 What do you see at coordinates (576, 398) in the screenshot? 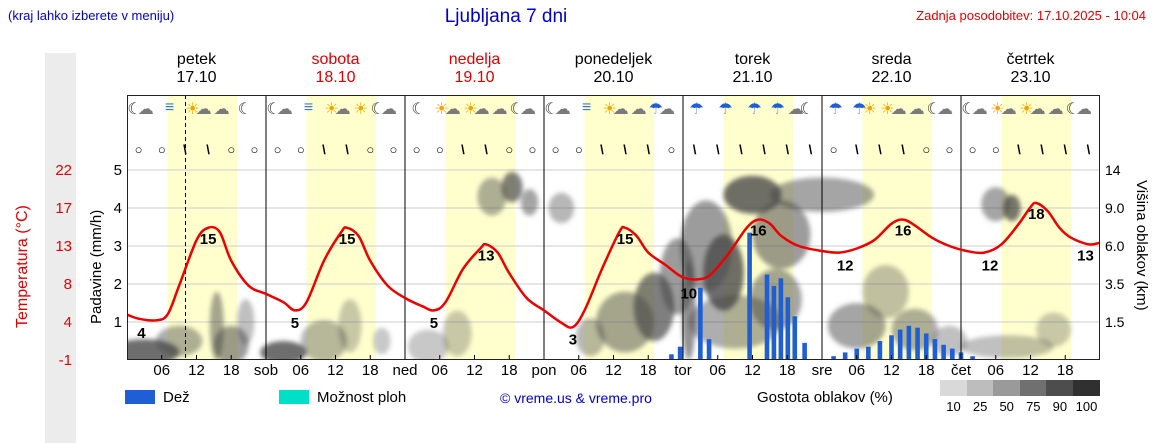
I see `copyright-link: © vreme.us & vreme.pro` at bounding box center [576, 398].